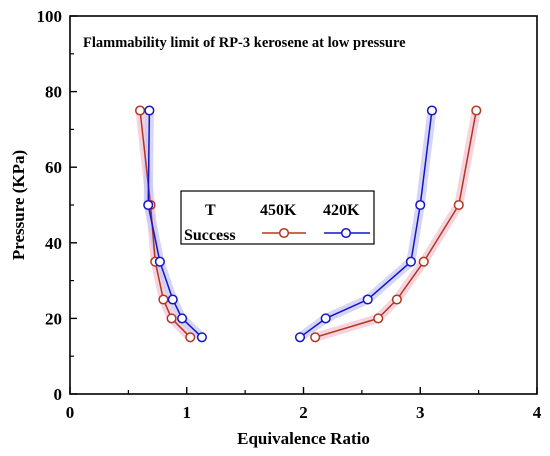 The image size is (550, 456). What do you see at coordinates (58, 394) in the screenshot?
I see `y-tick-label-0: 0` at bounding box center [58, 394].